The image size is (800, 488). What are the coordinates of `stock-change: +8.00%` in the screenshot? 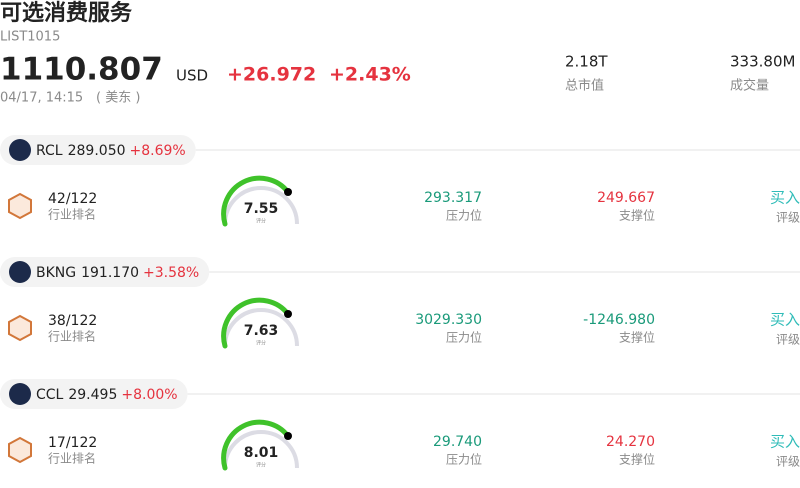 It's located at (149, 395).